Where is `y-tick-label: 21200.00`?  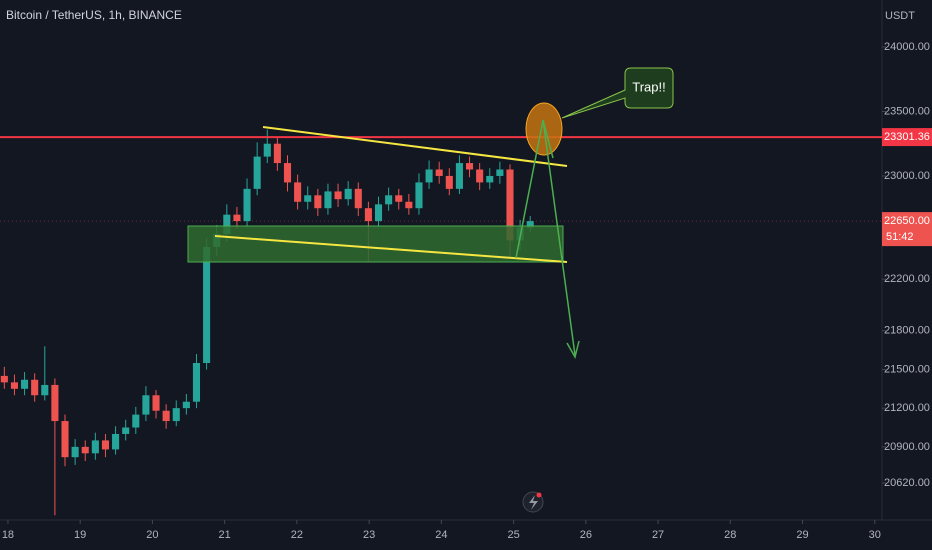 y-tick-label: 21200.00 is located at coordinates (907, 408).